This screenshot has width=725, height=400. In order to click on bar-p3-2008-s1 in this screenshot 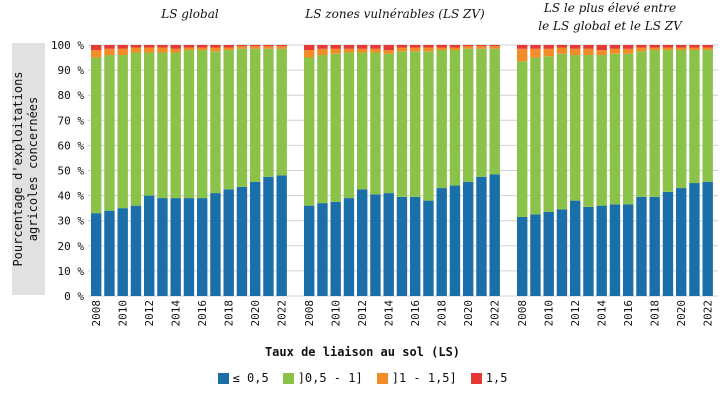, I will do `click(522, 256)`.